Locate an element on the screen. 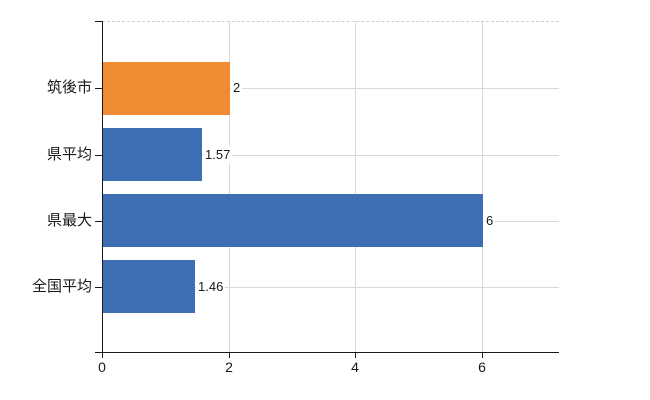 The height and width of the screenshot is (400, 650). value-label: 1.57 is located at coordinates (218, 154).